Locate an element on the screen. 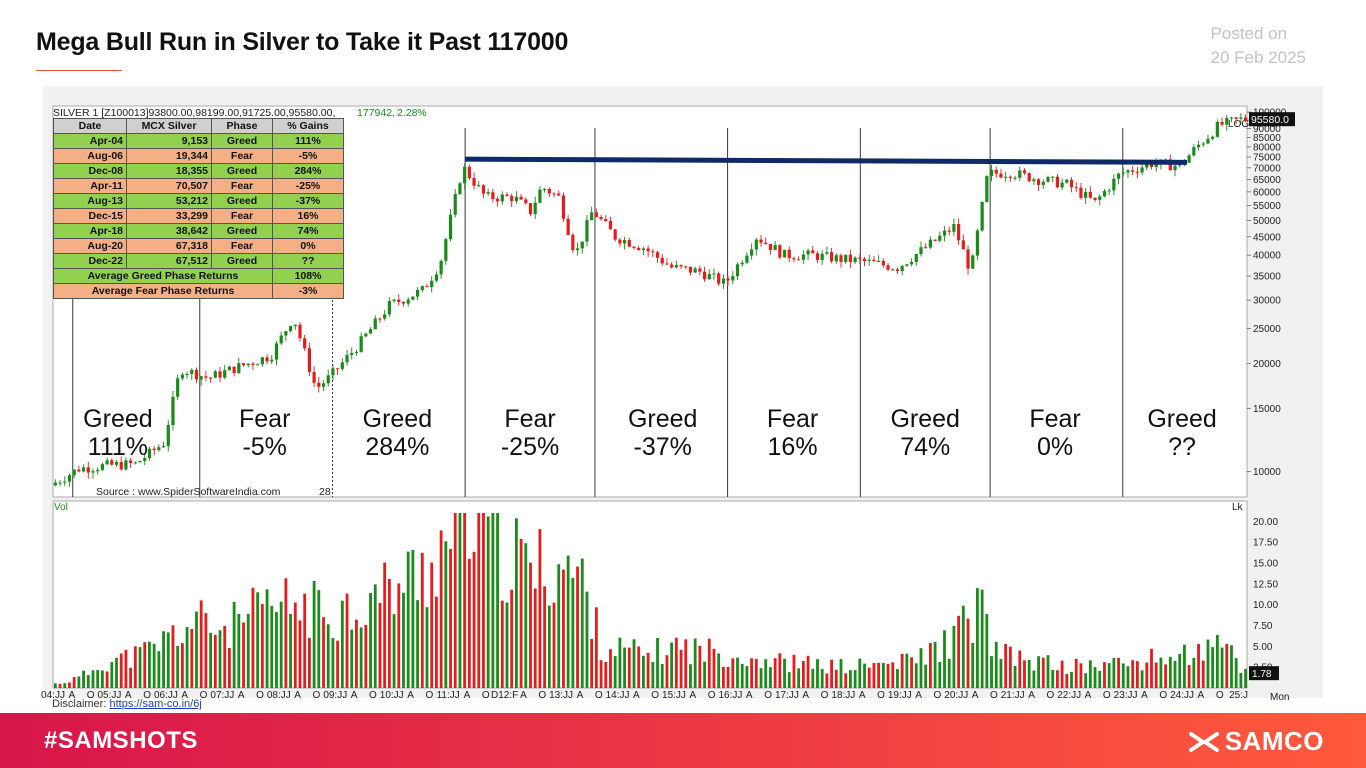 This screenshot has height=768, width=1366. phase-gain: -5% is located at coordinates (264, 447).